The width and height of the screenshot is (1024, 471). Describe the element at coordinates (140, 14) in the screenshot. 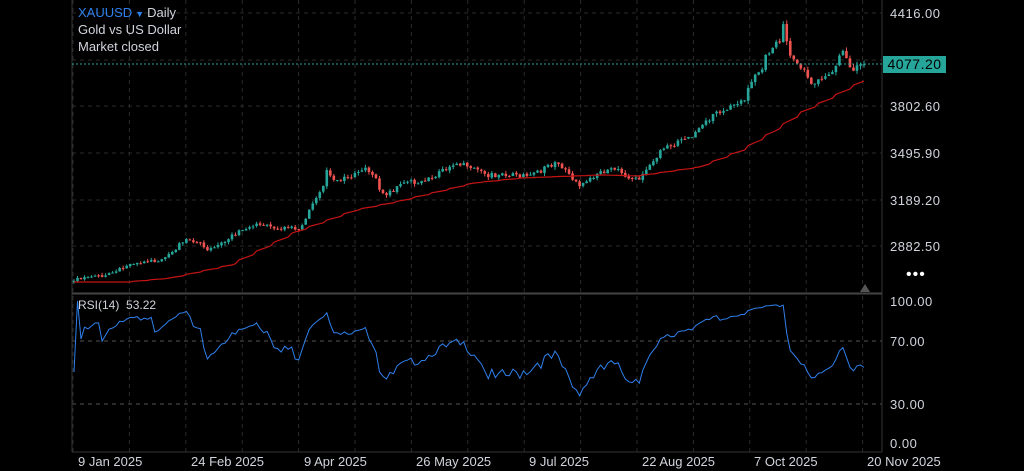

I see `caret-down-icon: ▼` at that location.